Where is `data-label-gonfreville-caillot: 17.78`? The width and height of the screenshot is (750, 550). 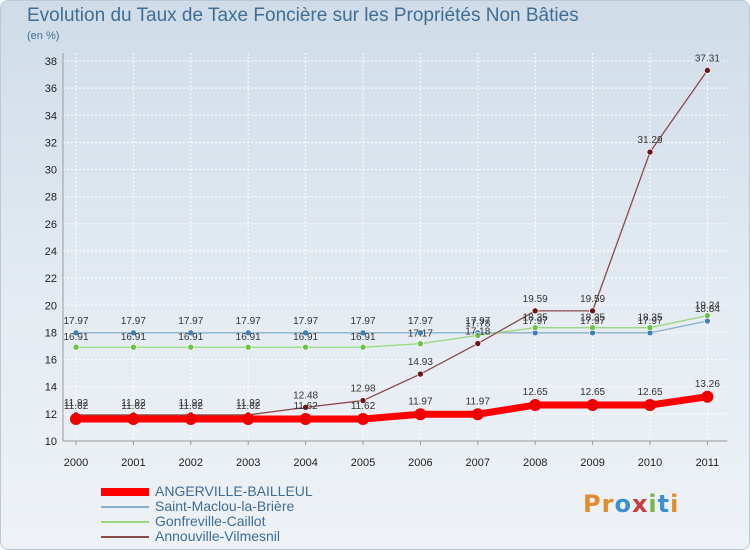
data-label-gonfreville-caillot: 17.78 is located at coordinates (477, 323).